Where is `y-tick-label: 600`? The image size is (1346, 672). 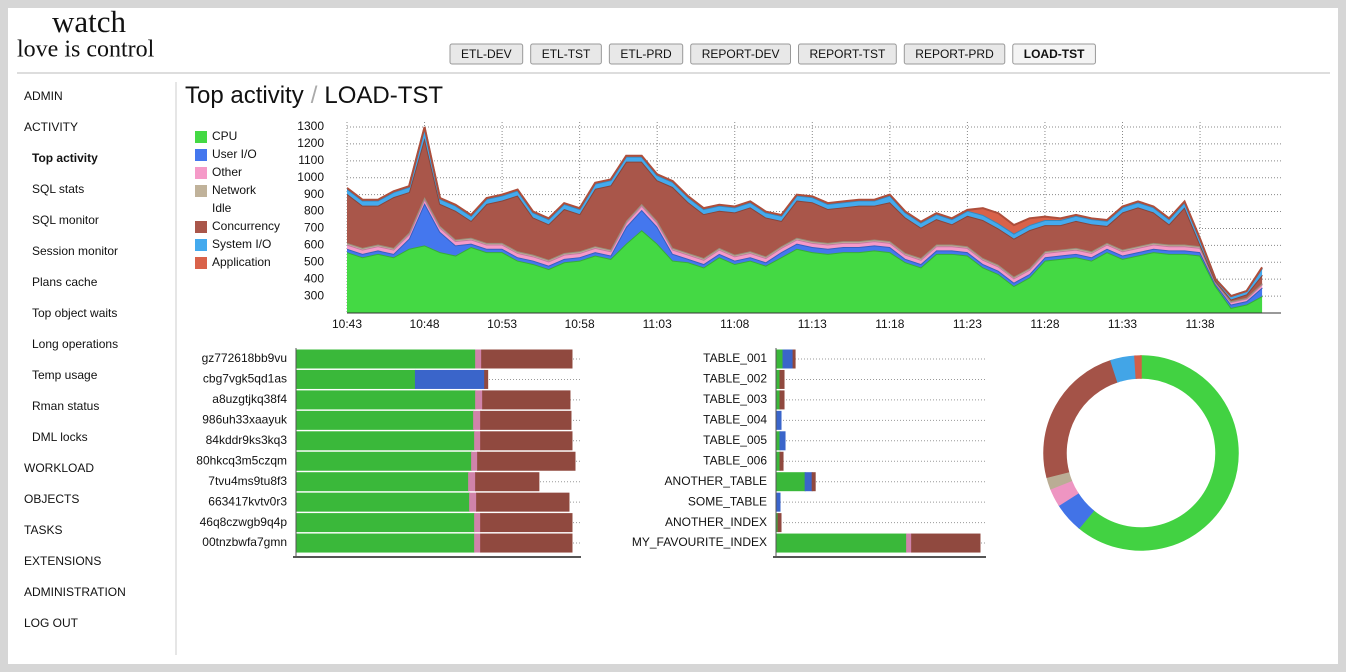 y-tick-label: 600 is located at coordinates (314, 245).